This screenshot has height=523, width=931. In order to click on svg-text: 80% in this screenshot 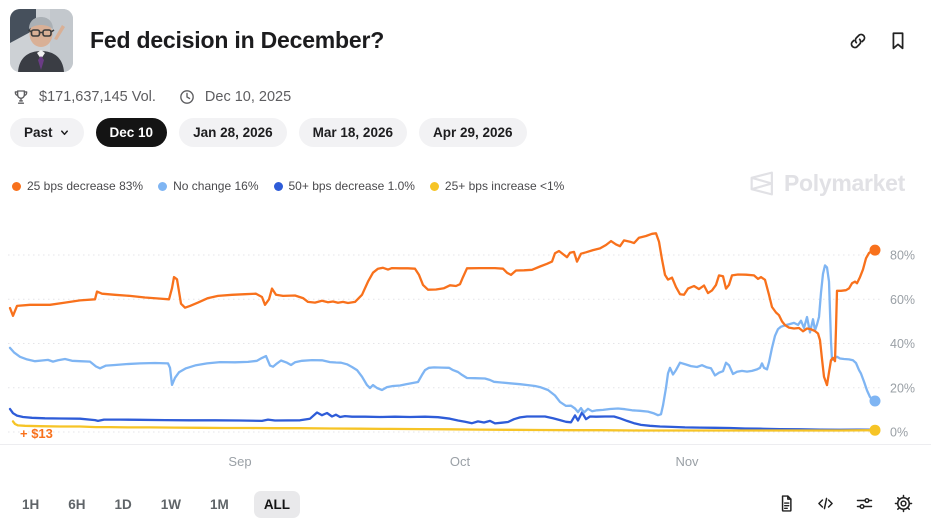, I will do `click(902, 256)`.